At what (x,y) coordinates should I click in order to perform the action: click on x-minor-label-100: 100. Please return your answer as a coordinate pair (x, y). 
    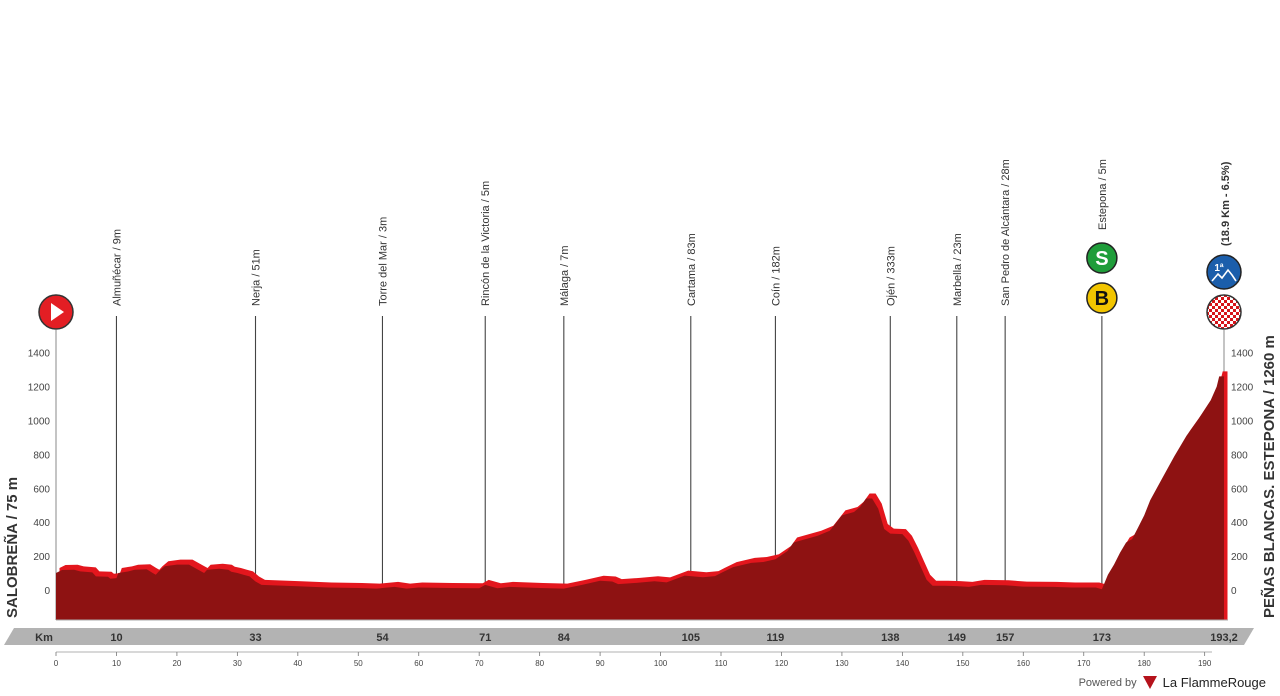
    Looking at the image, I should click on (661, 663).